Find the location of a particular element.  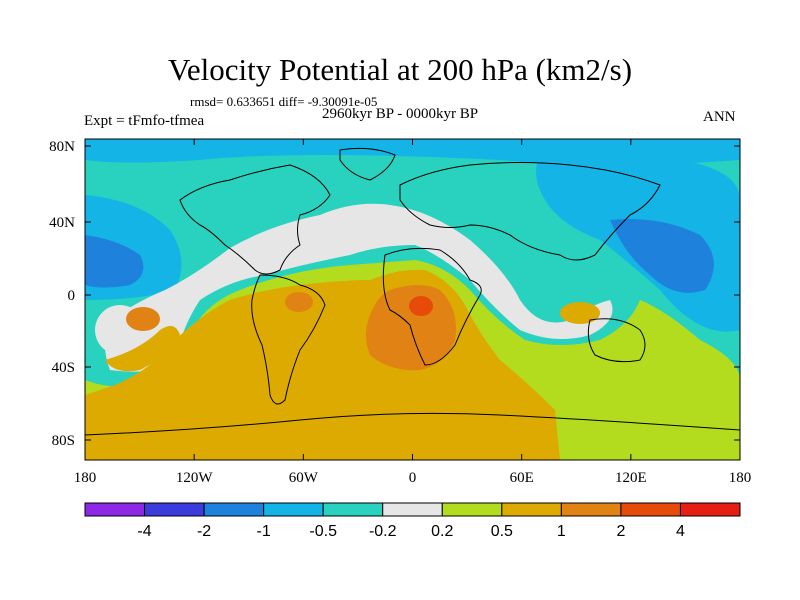

colorbar: -4 -2 -1 -0.5 -0.2 0.2 0.5 1 2 4 is located at coordinates (412, 521).